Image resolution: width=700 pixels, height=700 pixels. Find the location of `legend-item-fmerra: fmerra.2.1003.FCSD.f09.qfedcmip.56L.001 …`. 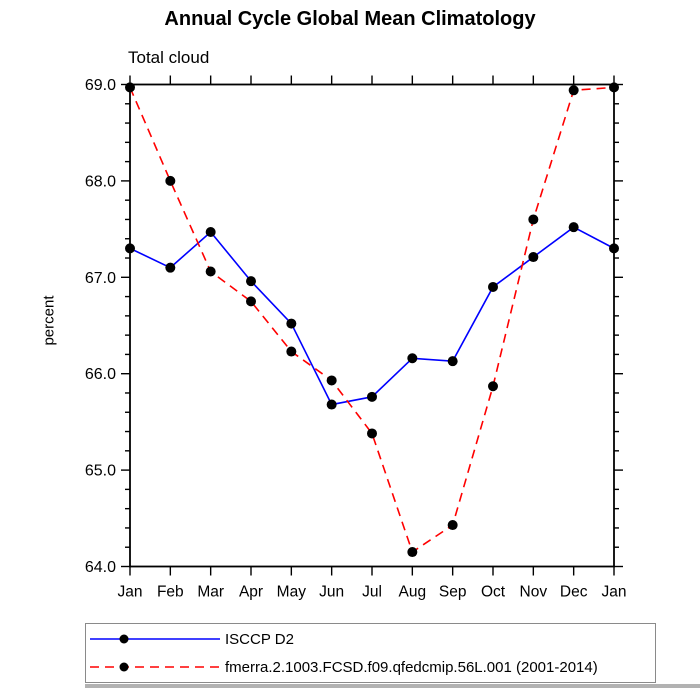

legend-item-fmerra: fmerra.2.1003.FCSD.f09.qfedcmip.56L.001 … is located at coordinates (370, 667).